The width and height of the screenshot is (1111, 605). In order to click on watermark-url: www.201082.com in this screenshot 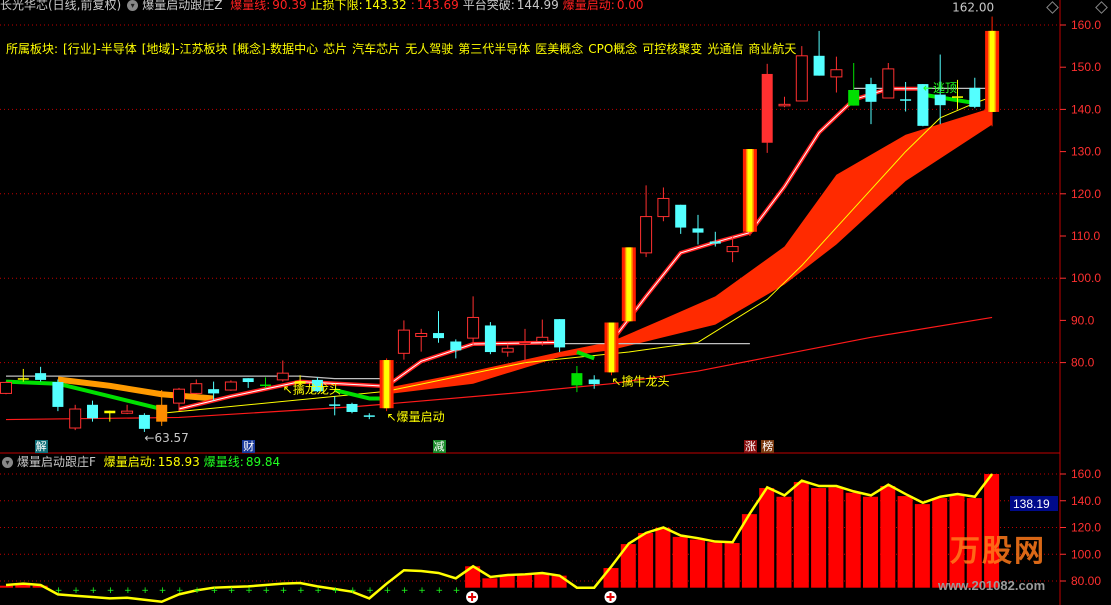, I will do `click(992, 585)`.